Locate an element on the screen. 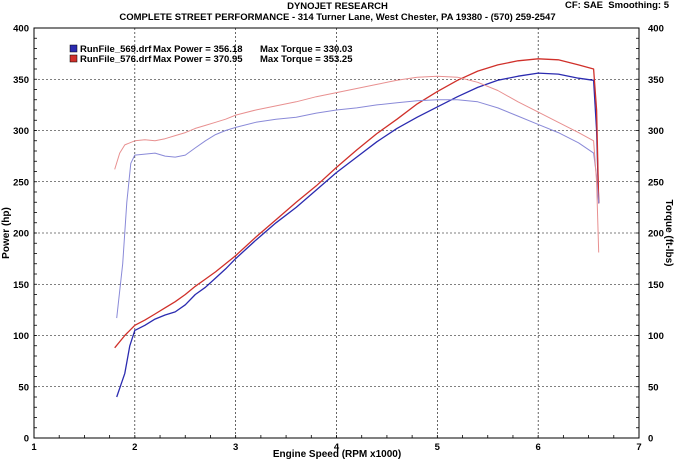  y2-tick-label: 50 is located at coordinates (653, 387).